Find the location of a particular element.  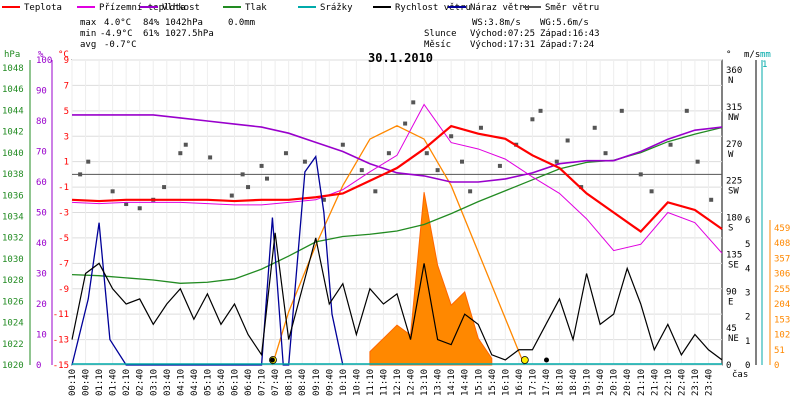

humidity-tick-label: 80 is located at coordinates (41, 122).